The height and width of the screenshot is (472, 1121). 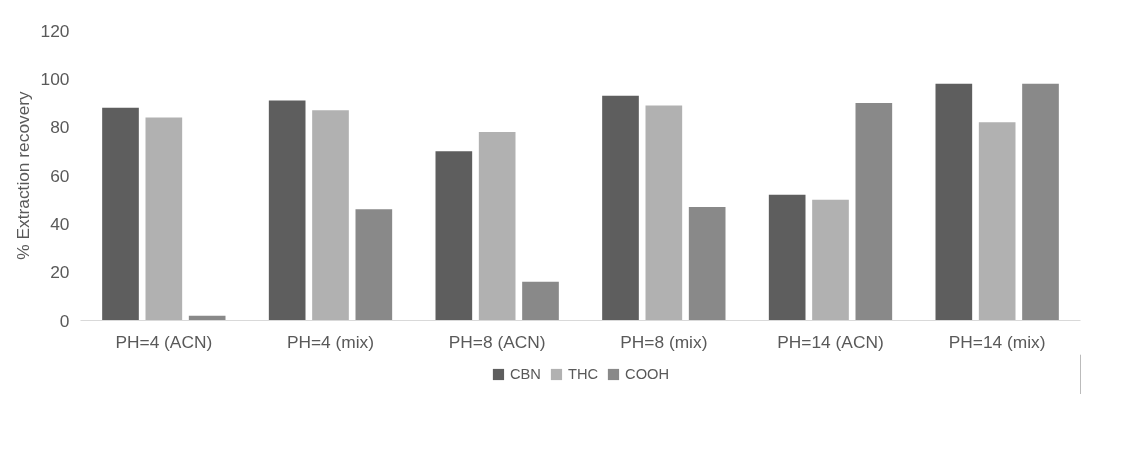 I want to click on x-tick-label: PH=14 (mix), so click(x=997, y=341).